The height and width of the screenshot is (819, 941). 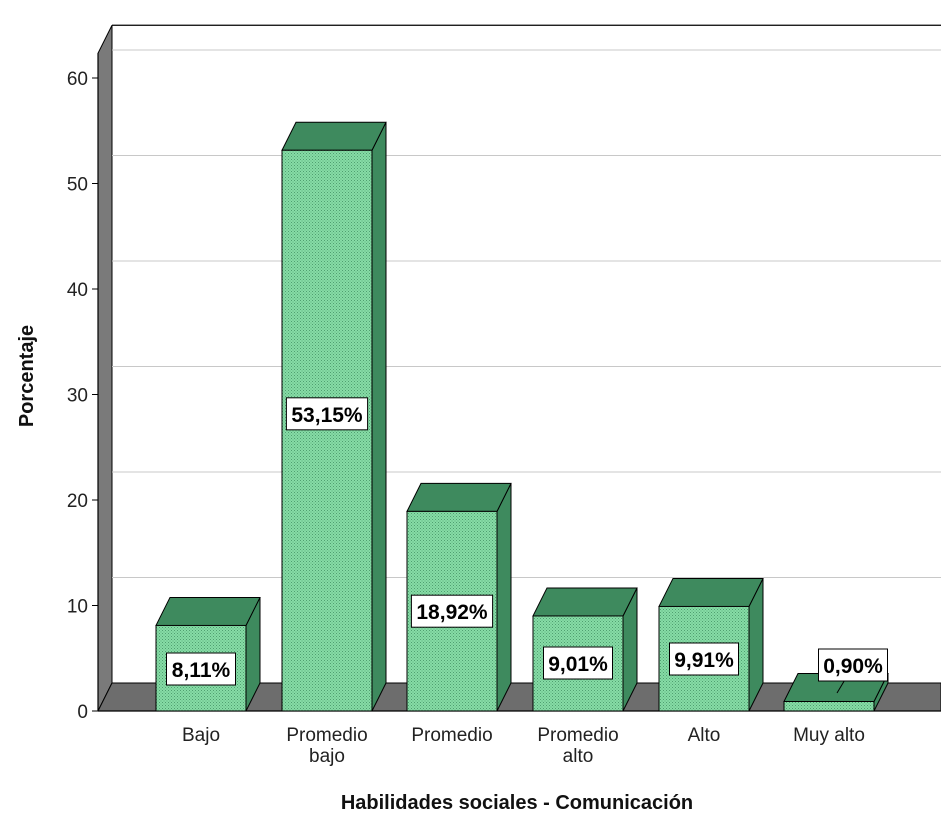 I want to click on data-label: 0,90%, so click(x=853, y=666).